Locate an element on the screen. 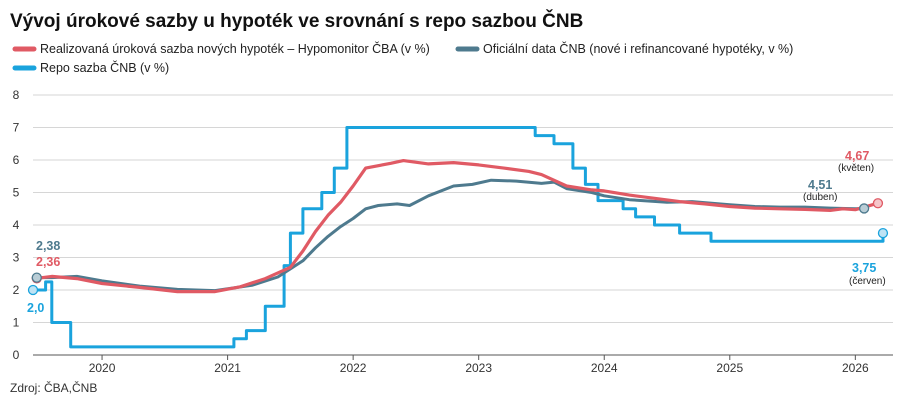 The height and width of the screenshot is (409, 910). marker-end-repo is located at coordinates (883, 233).